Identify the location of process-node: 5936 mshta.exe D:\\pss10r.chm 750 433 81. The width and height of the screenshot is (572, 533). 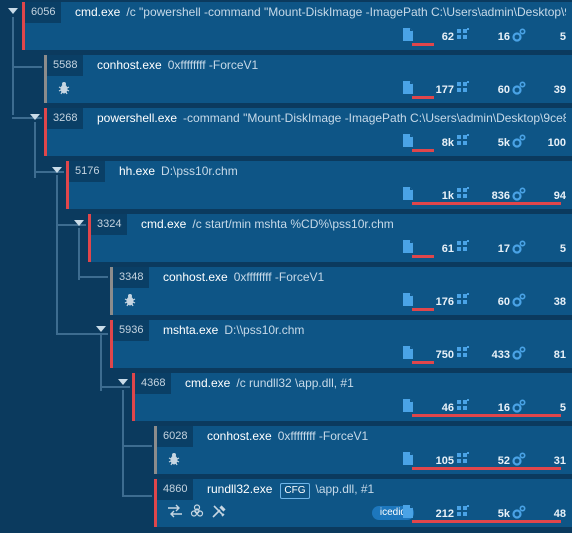
(341, 344).